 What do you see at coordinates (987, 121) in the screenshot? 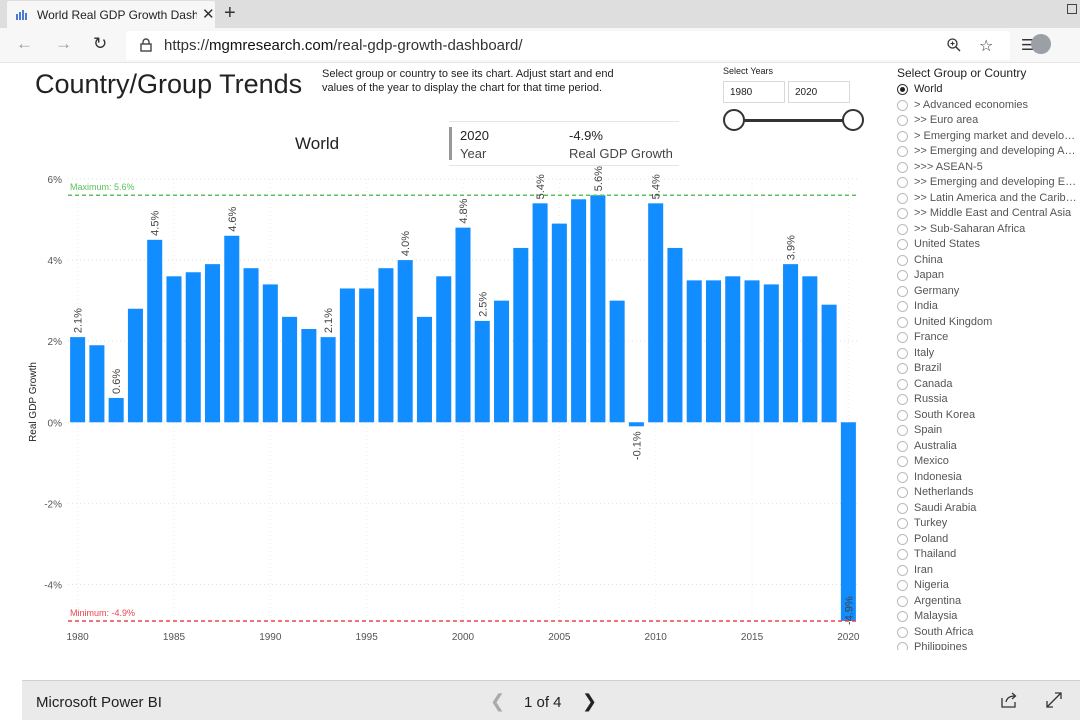
I see `slicer-item: >> Euro area` at bounding box center [987, 121].